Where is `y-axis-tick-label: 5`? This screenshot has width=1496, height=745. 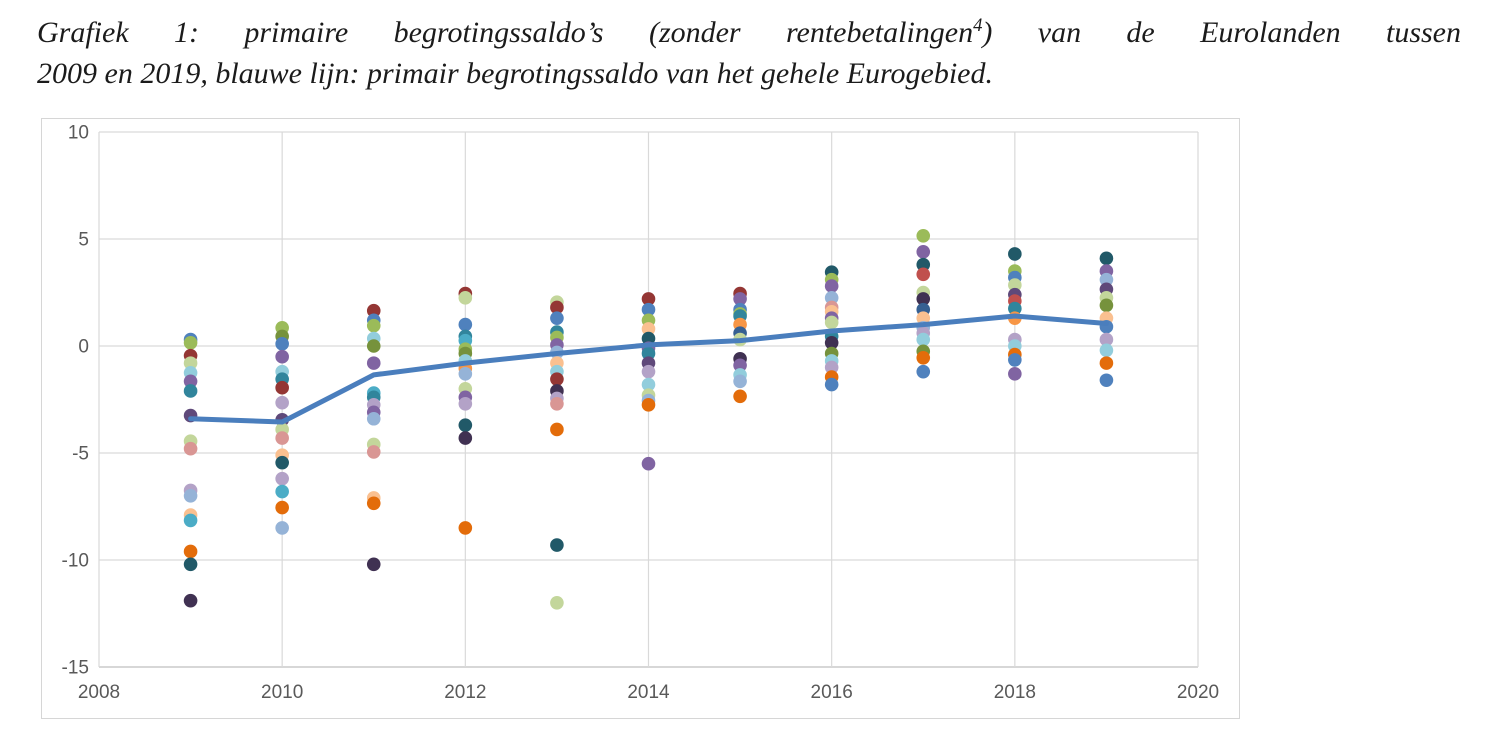
y-axis-tick-label: 5 is located at coordinates (83, 240).